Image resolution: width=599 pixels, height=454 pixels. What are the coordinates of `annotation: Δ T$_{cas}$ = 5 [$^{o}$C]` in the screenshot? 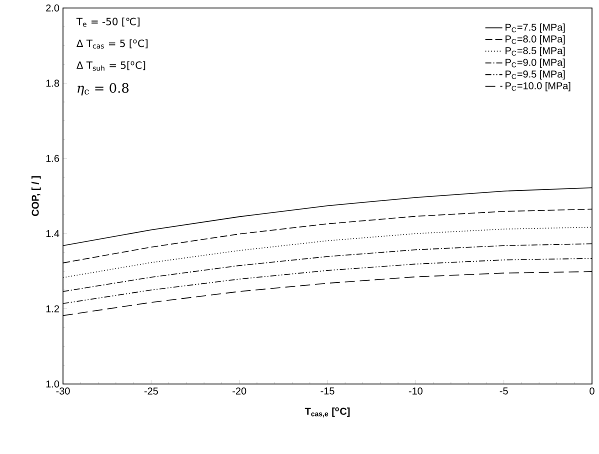 It's located at (112, 44).